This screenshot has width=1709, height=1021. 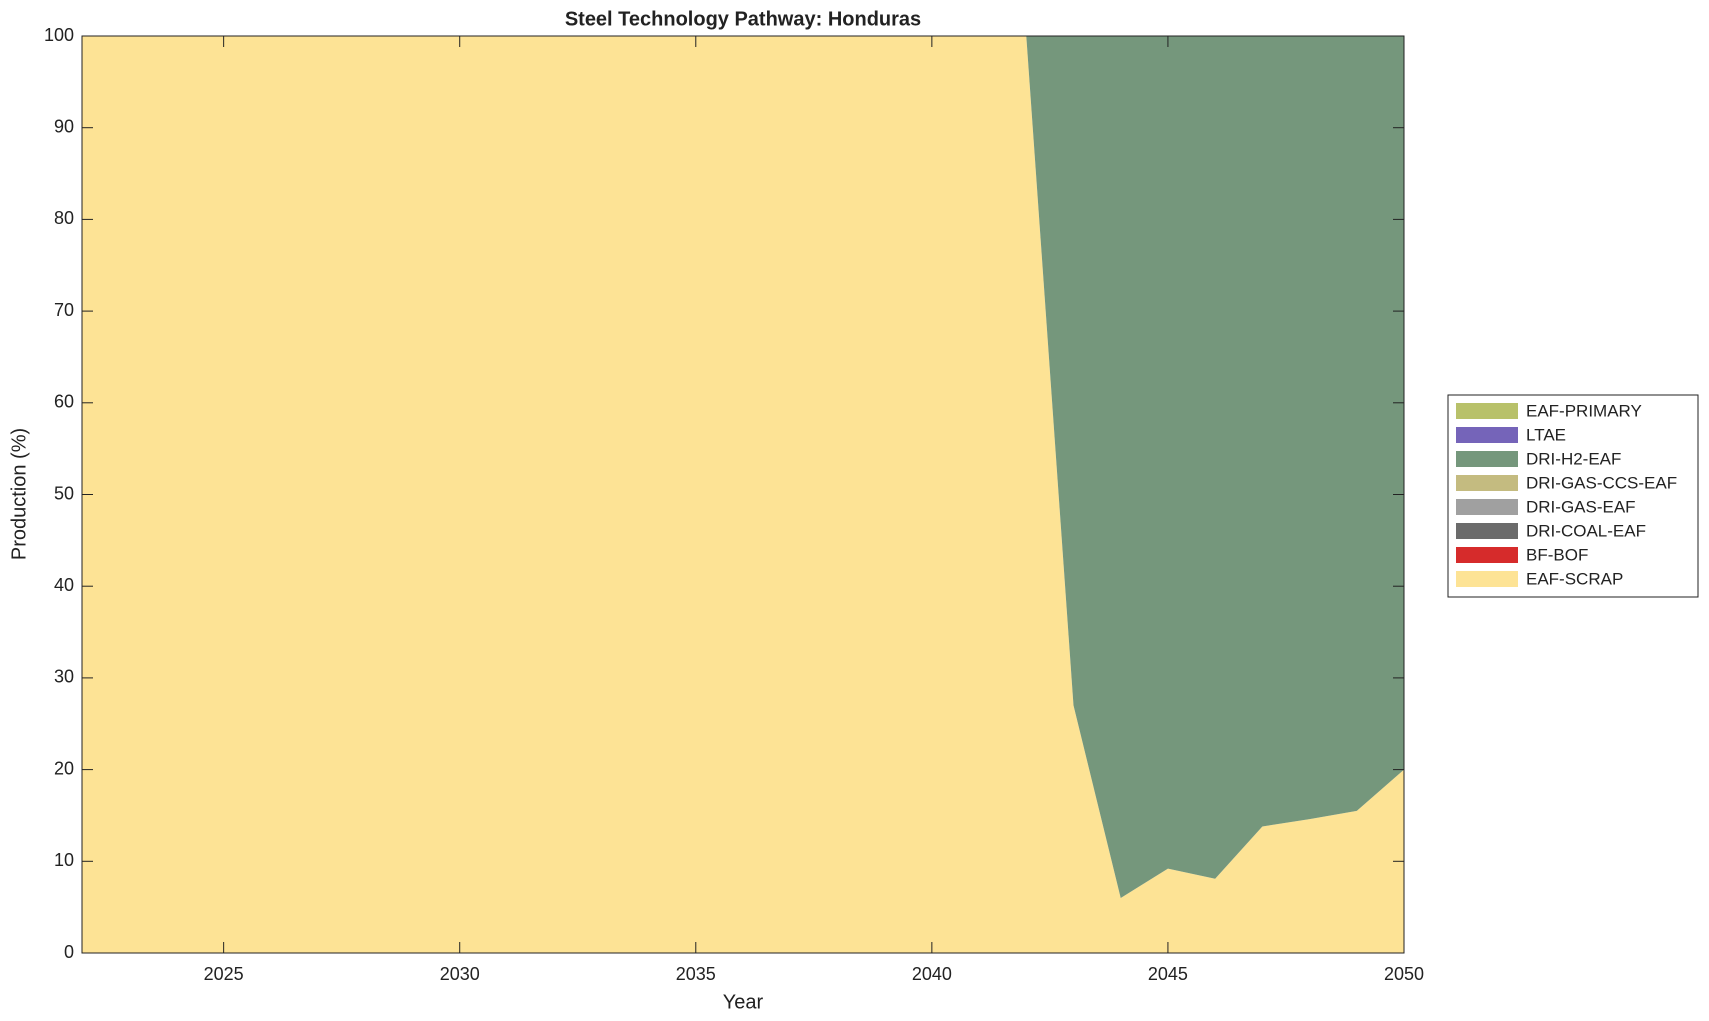 What do you see at coordinates (59, 35) in the screenshot?
I see `y-tick-label: 100` at bounding box center [59, 35].